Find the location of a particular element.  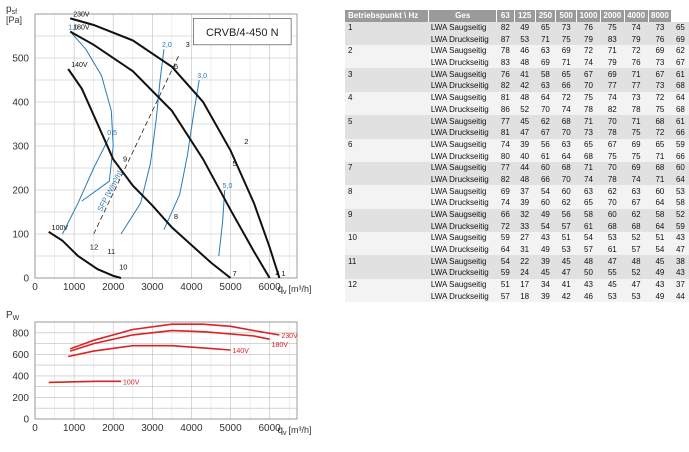

value-cell: 33 is located at coordinates (525, 226).